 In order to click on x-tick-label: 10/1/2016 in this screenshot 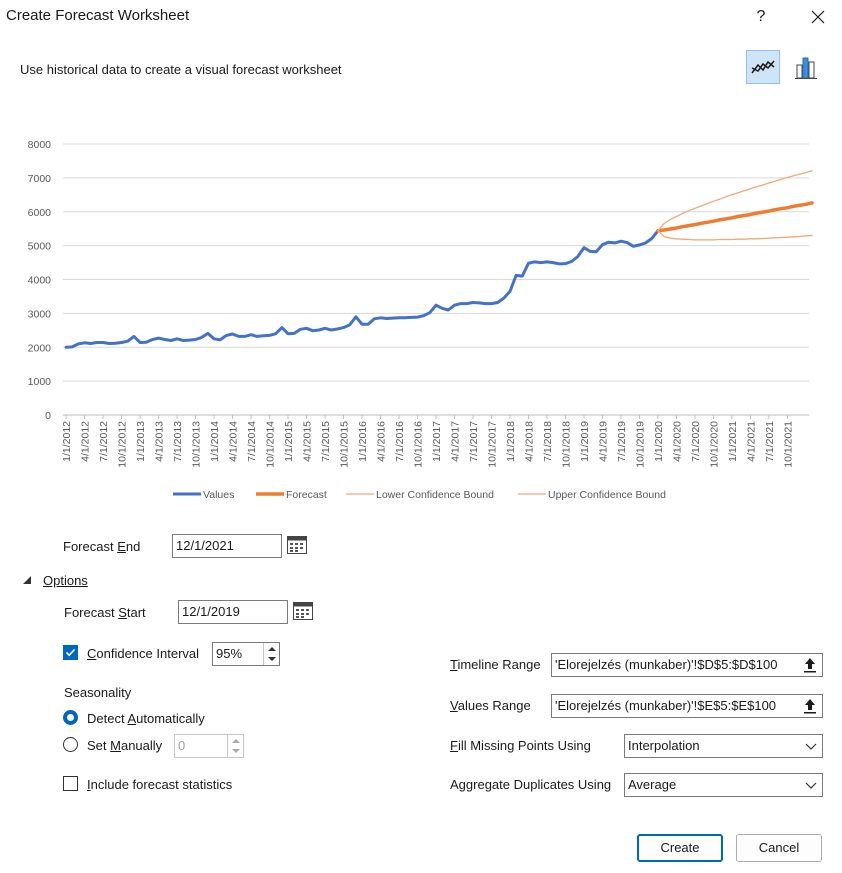, I will do `click(419, 444)`.